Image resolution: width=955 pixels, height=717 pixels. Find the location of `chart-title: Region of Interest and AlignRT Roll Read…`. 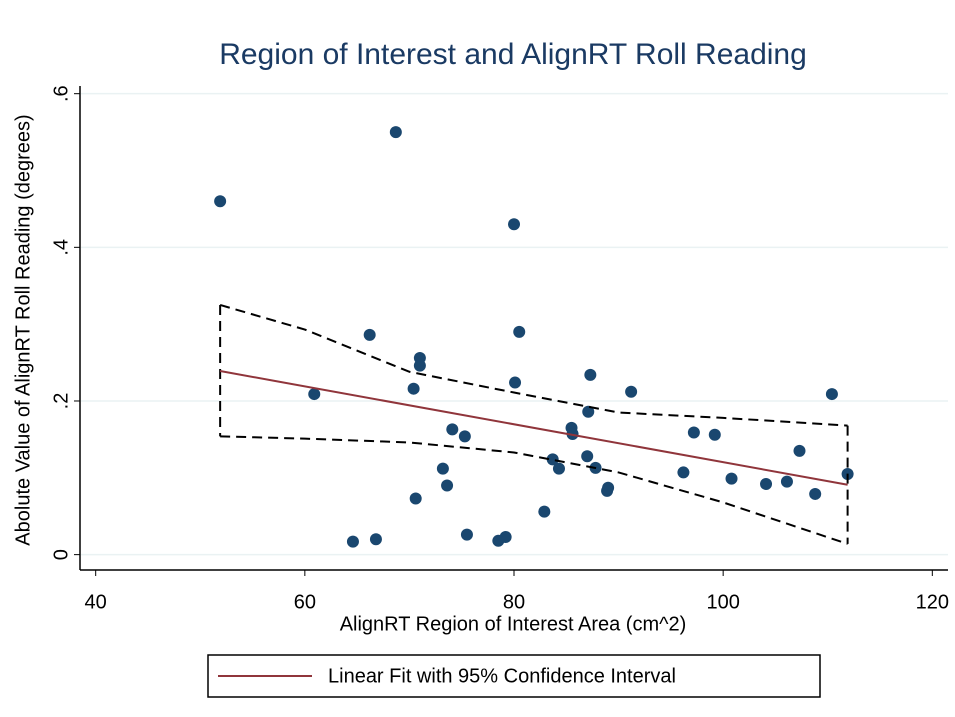

chart-title: Region of Interest and AlignRT Roll Read… is located at coordinates (513, 54).